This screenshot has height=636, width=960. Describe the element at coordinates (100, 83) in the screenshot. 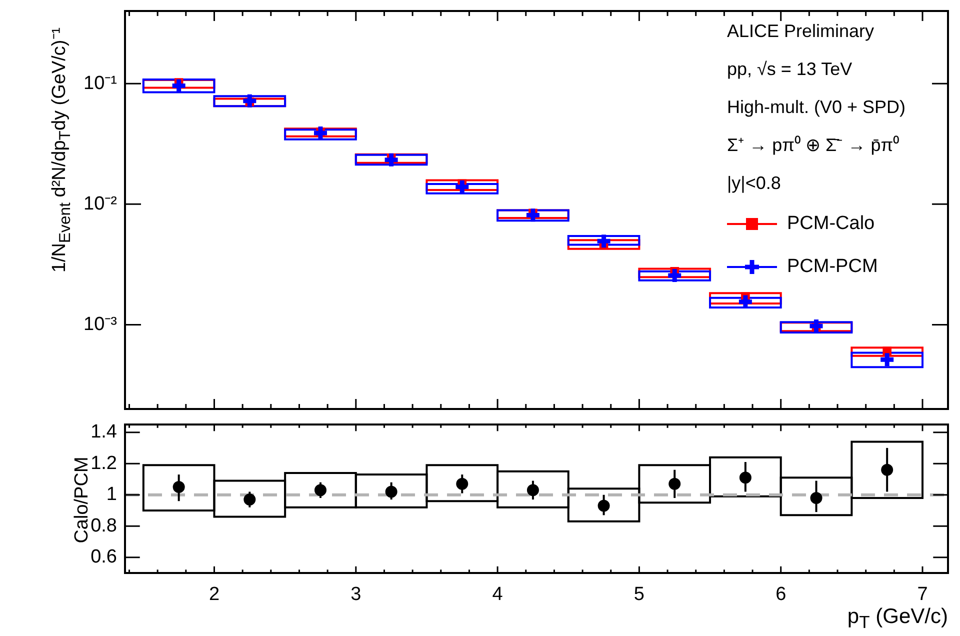

I see `y-tick-label: 10⁻¹` at that location.